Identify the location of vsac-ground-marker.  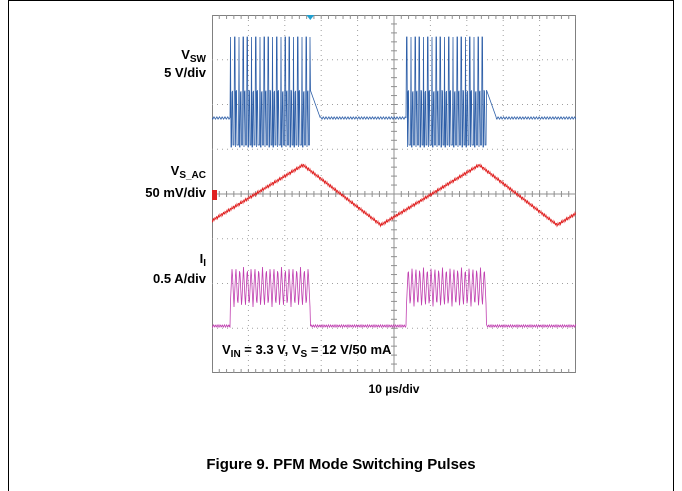
(214, 195).